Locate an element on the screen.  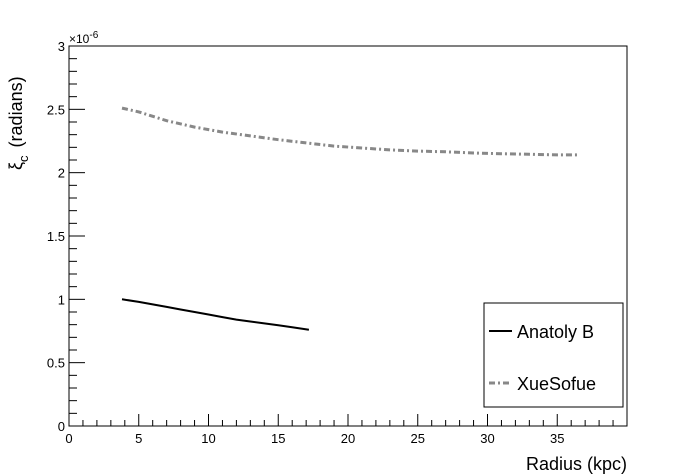
y-tick-label: 0.5 is located at coordinates (56, 363).